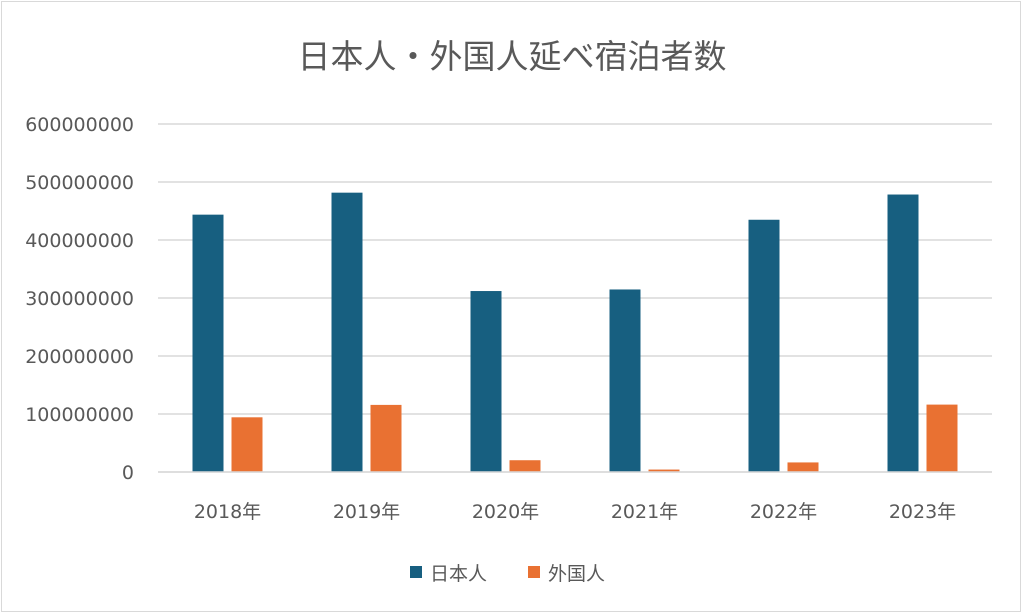  I want to click on x-tick-label: 2019年, so click(366, 512).